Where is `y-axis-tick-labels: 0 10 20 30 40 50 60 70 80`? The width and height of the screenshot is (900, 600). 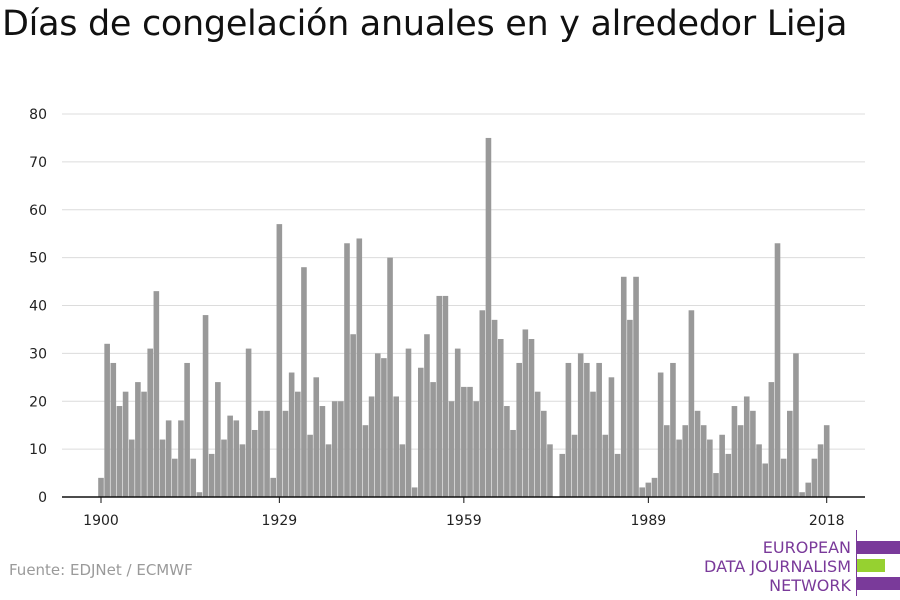
y-axis-tick-labels: 0 10 20 30 40 50 60 70 80 is located at coordinates (38, 306).